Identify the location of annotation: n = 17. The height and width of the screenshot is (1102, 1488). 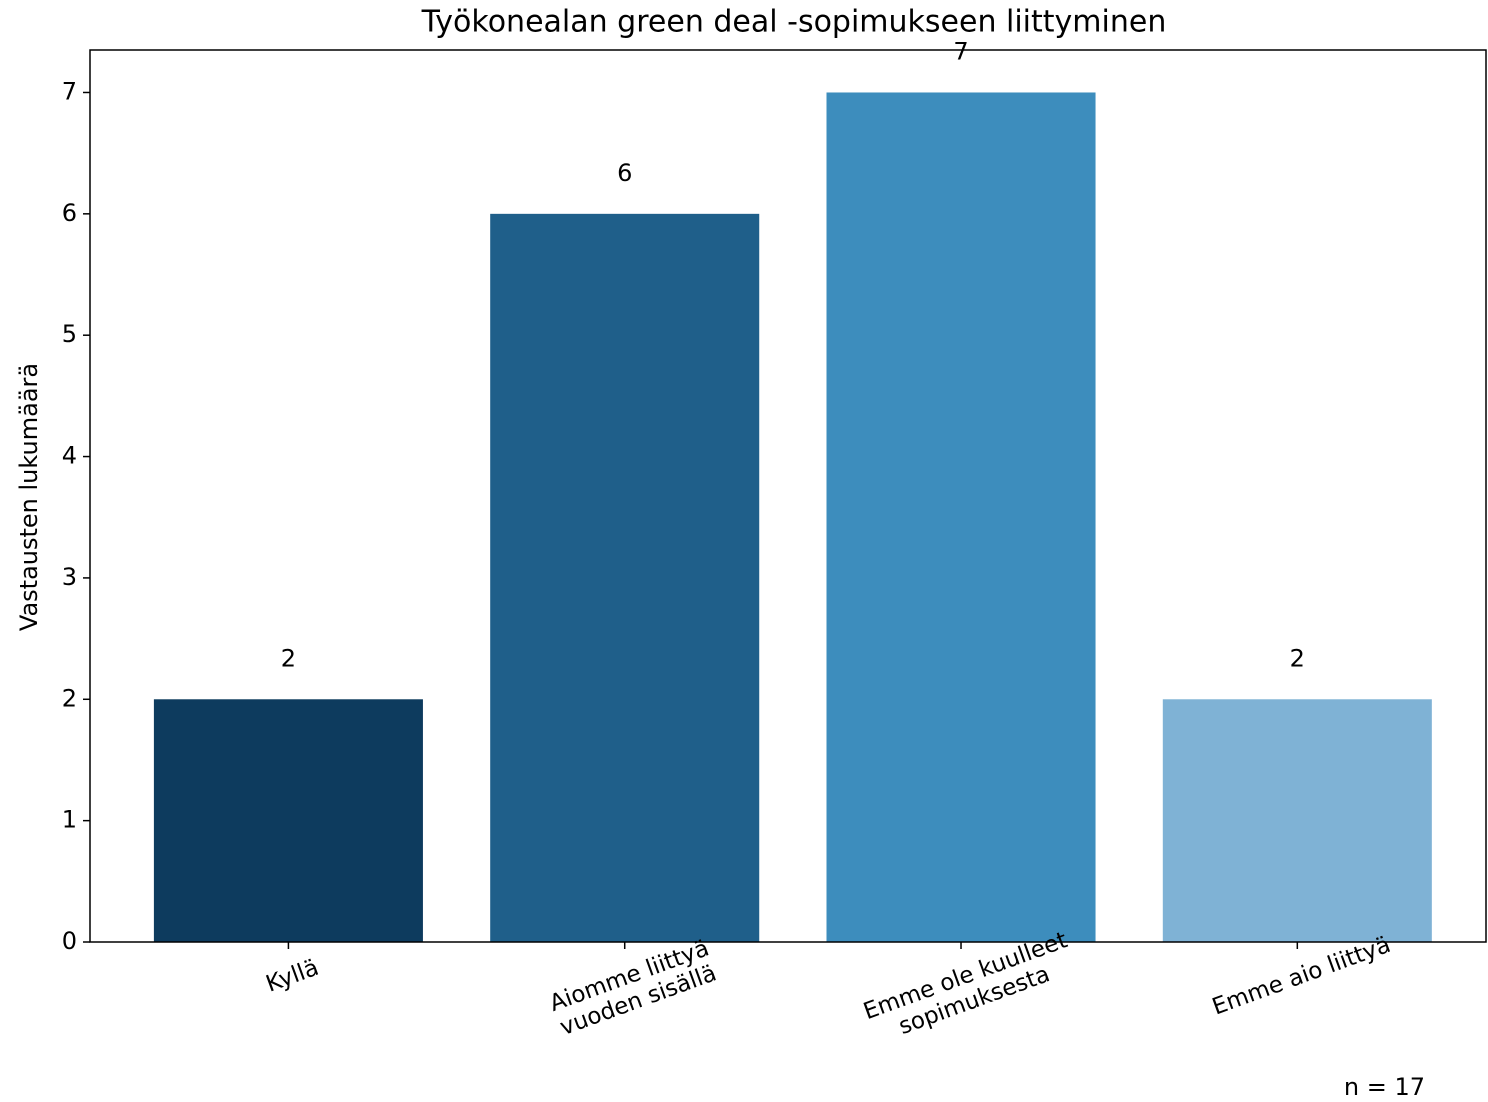
(1384, 1087).